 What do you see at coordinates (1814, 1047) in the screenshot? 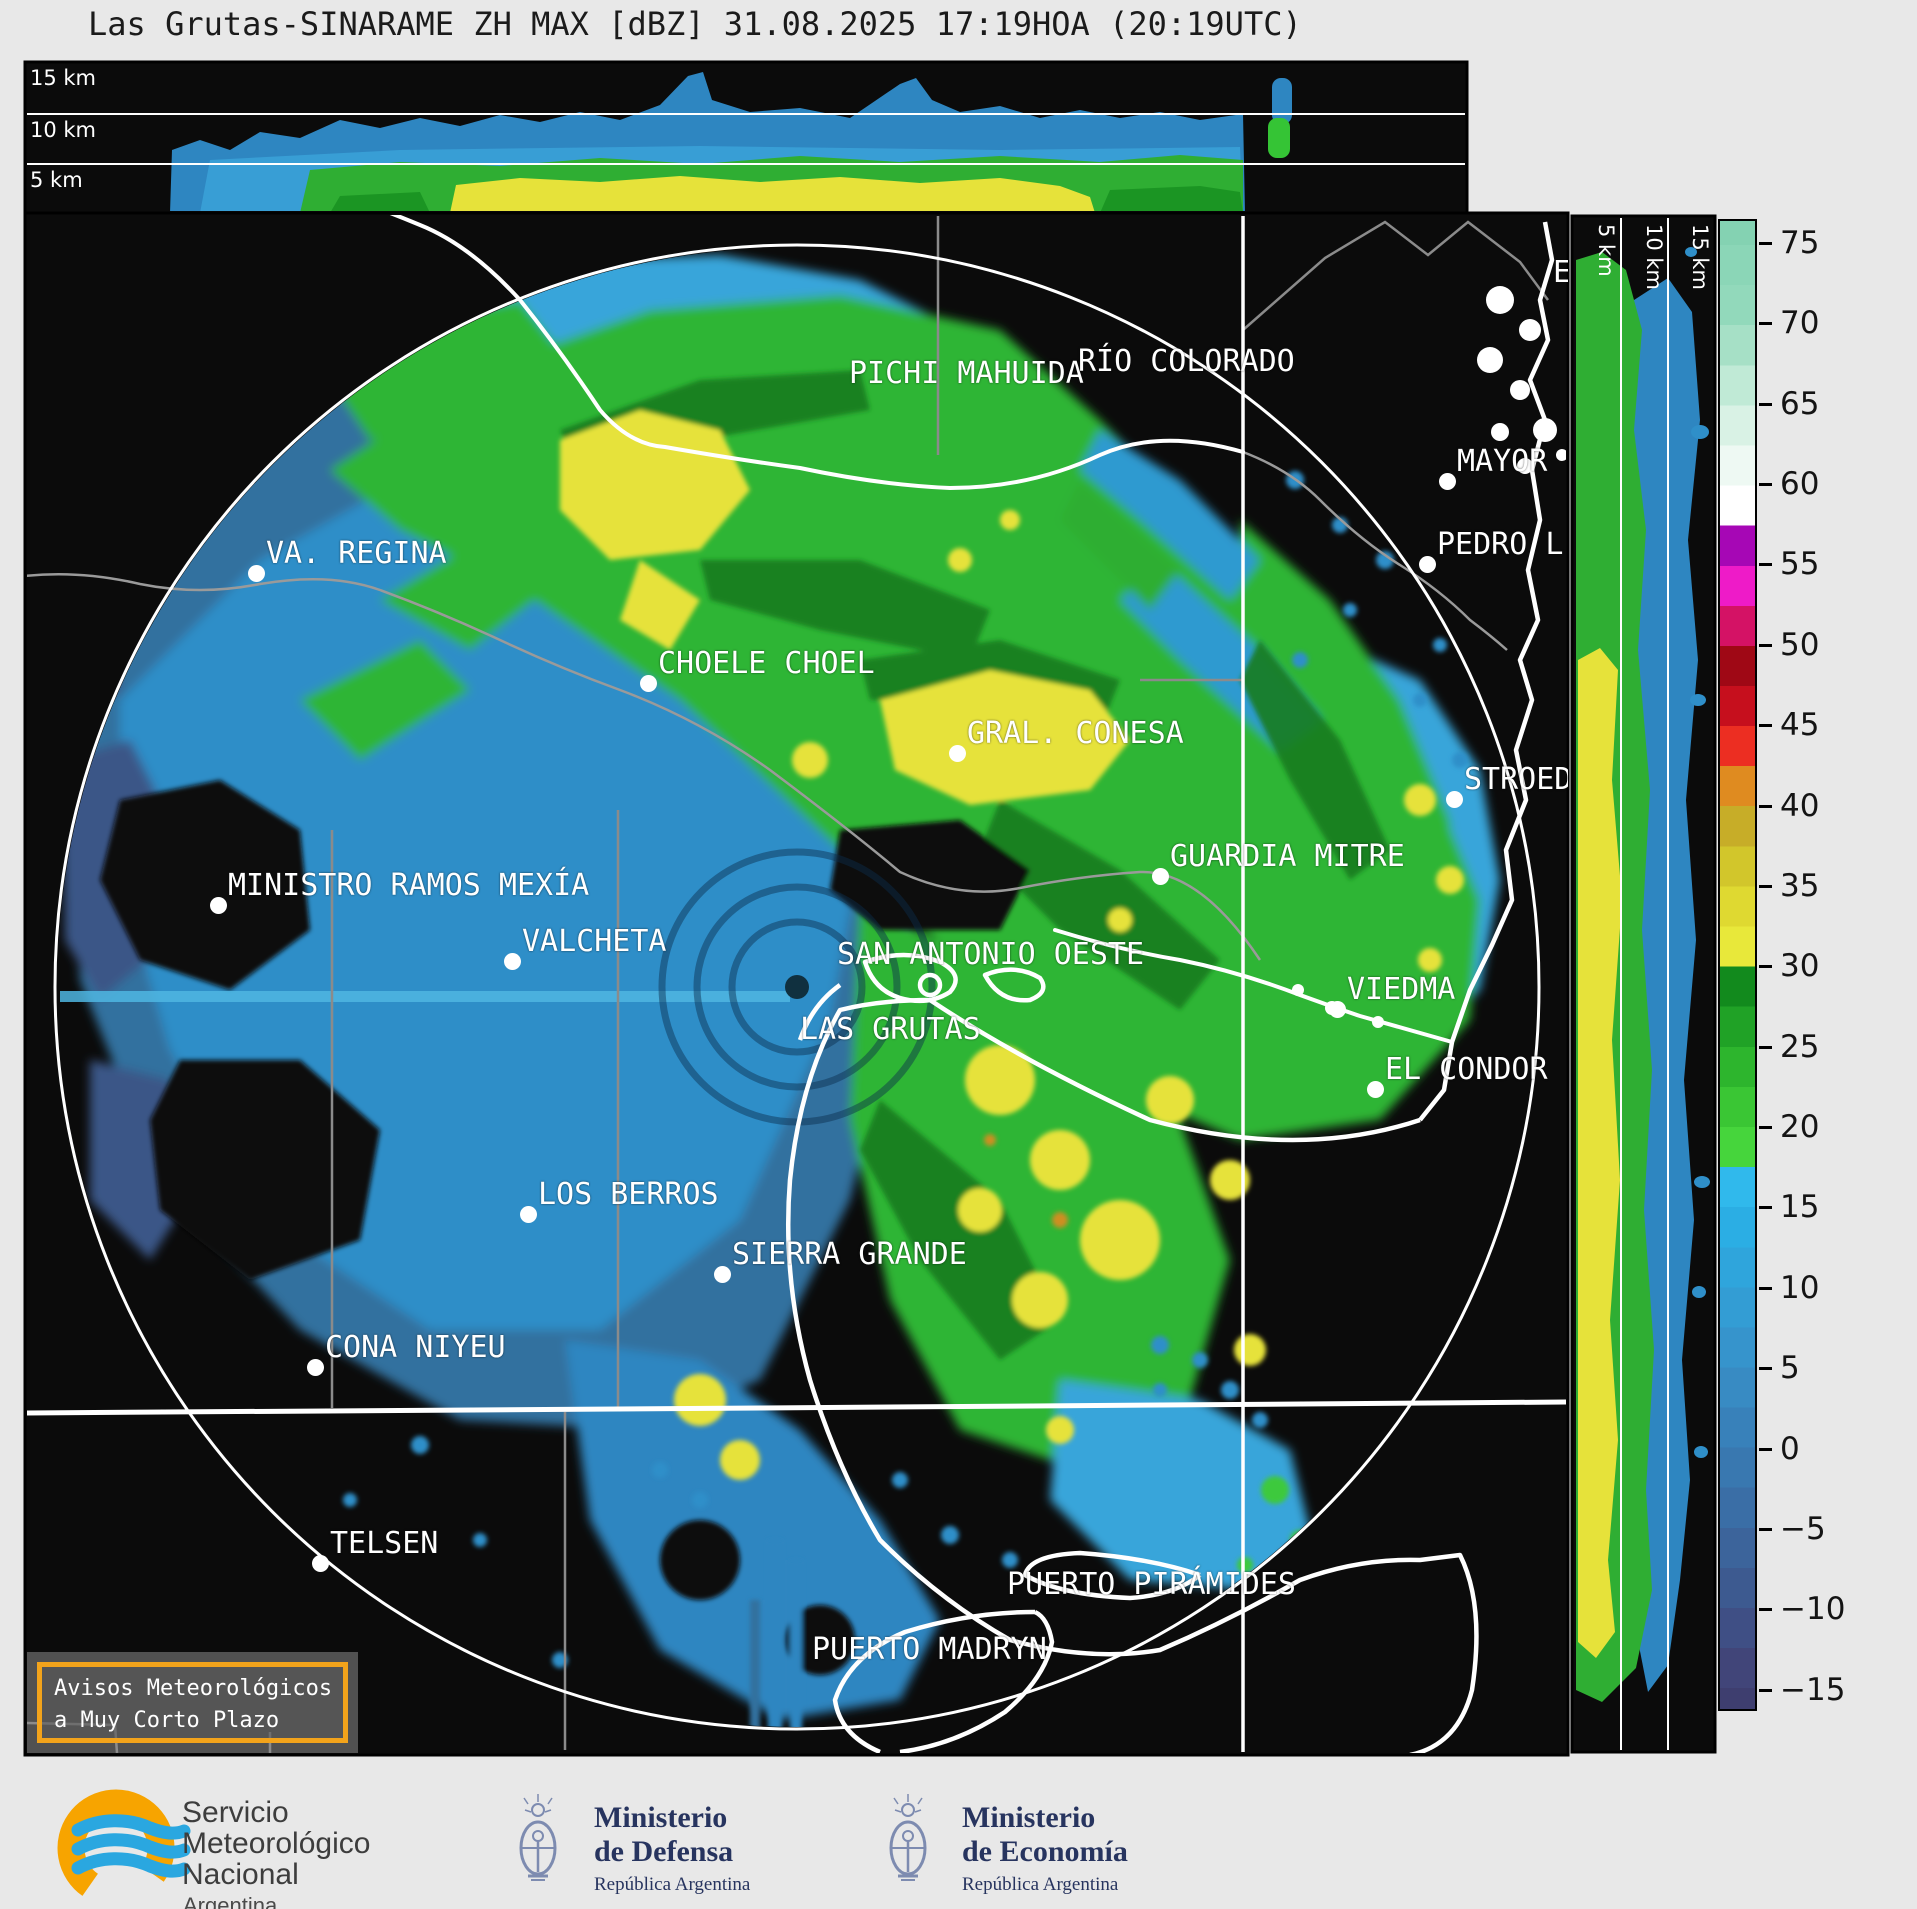
I see `colorbar-tick-25: 25` at bounding box center [1814, 1047].